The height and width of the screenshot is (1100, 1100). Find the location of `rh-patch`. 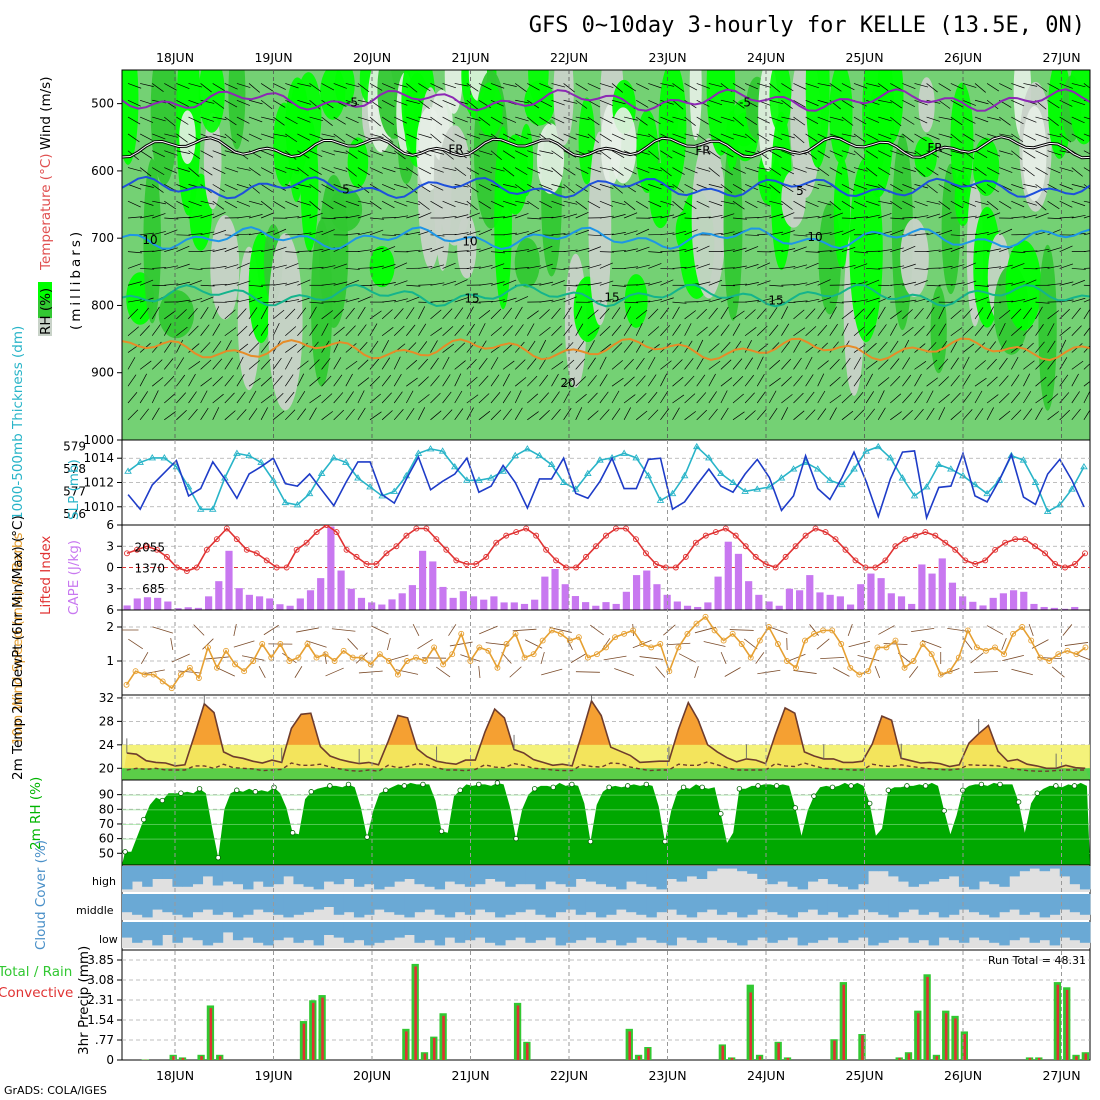

rh-patch is located at coordinates (636, 301).